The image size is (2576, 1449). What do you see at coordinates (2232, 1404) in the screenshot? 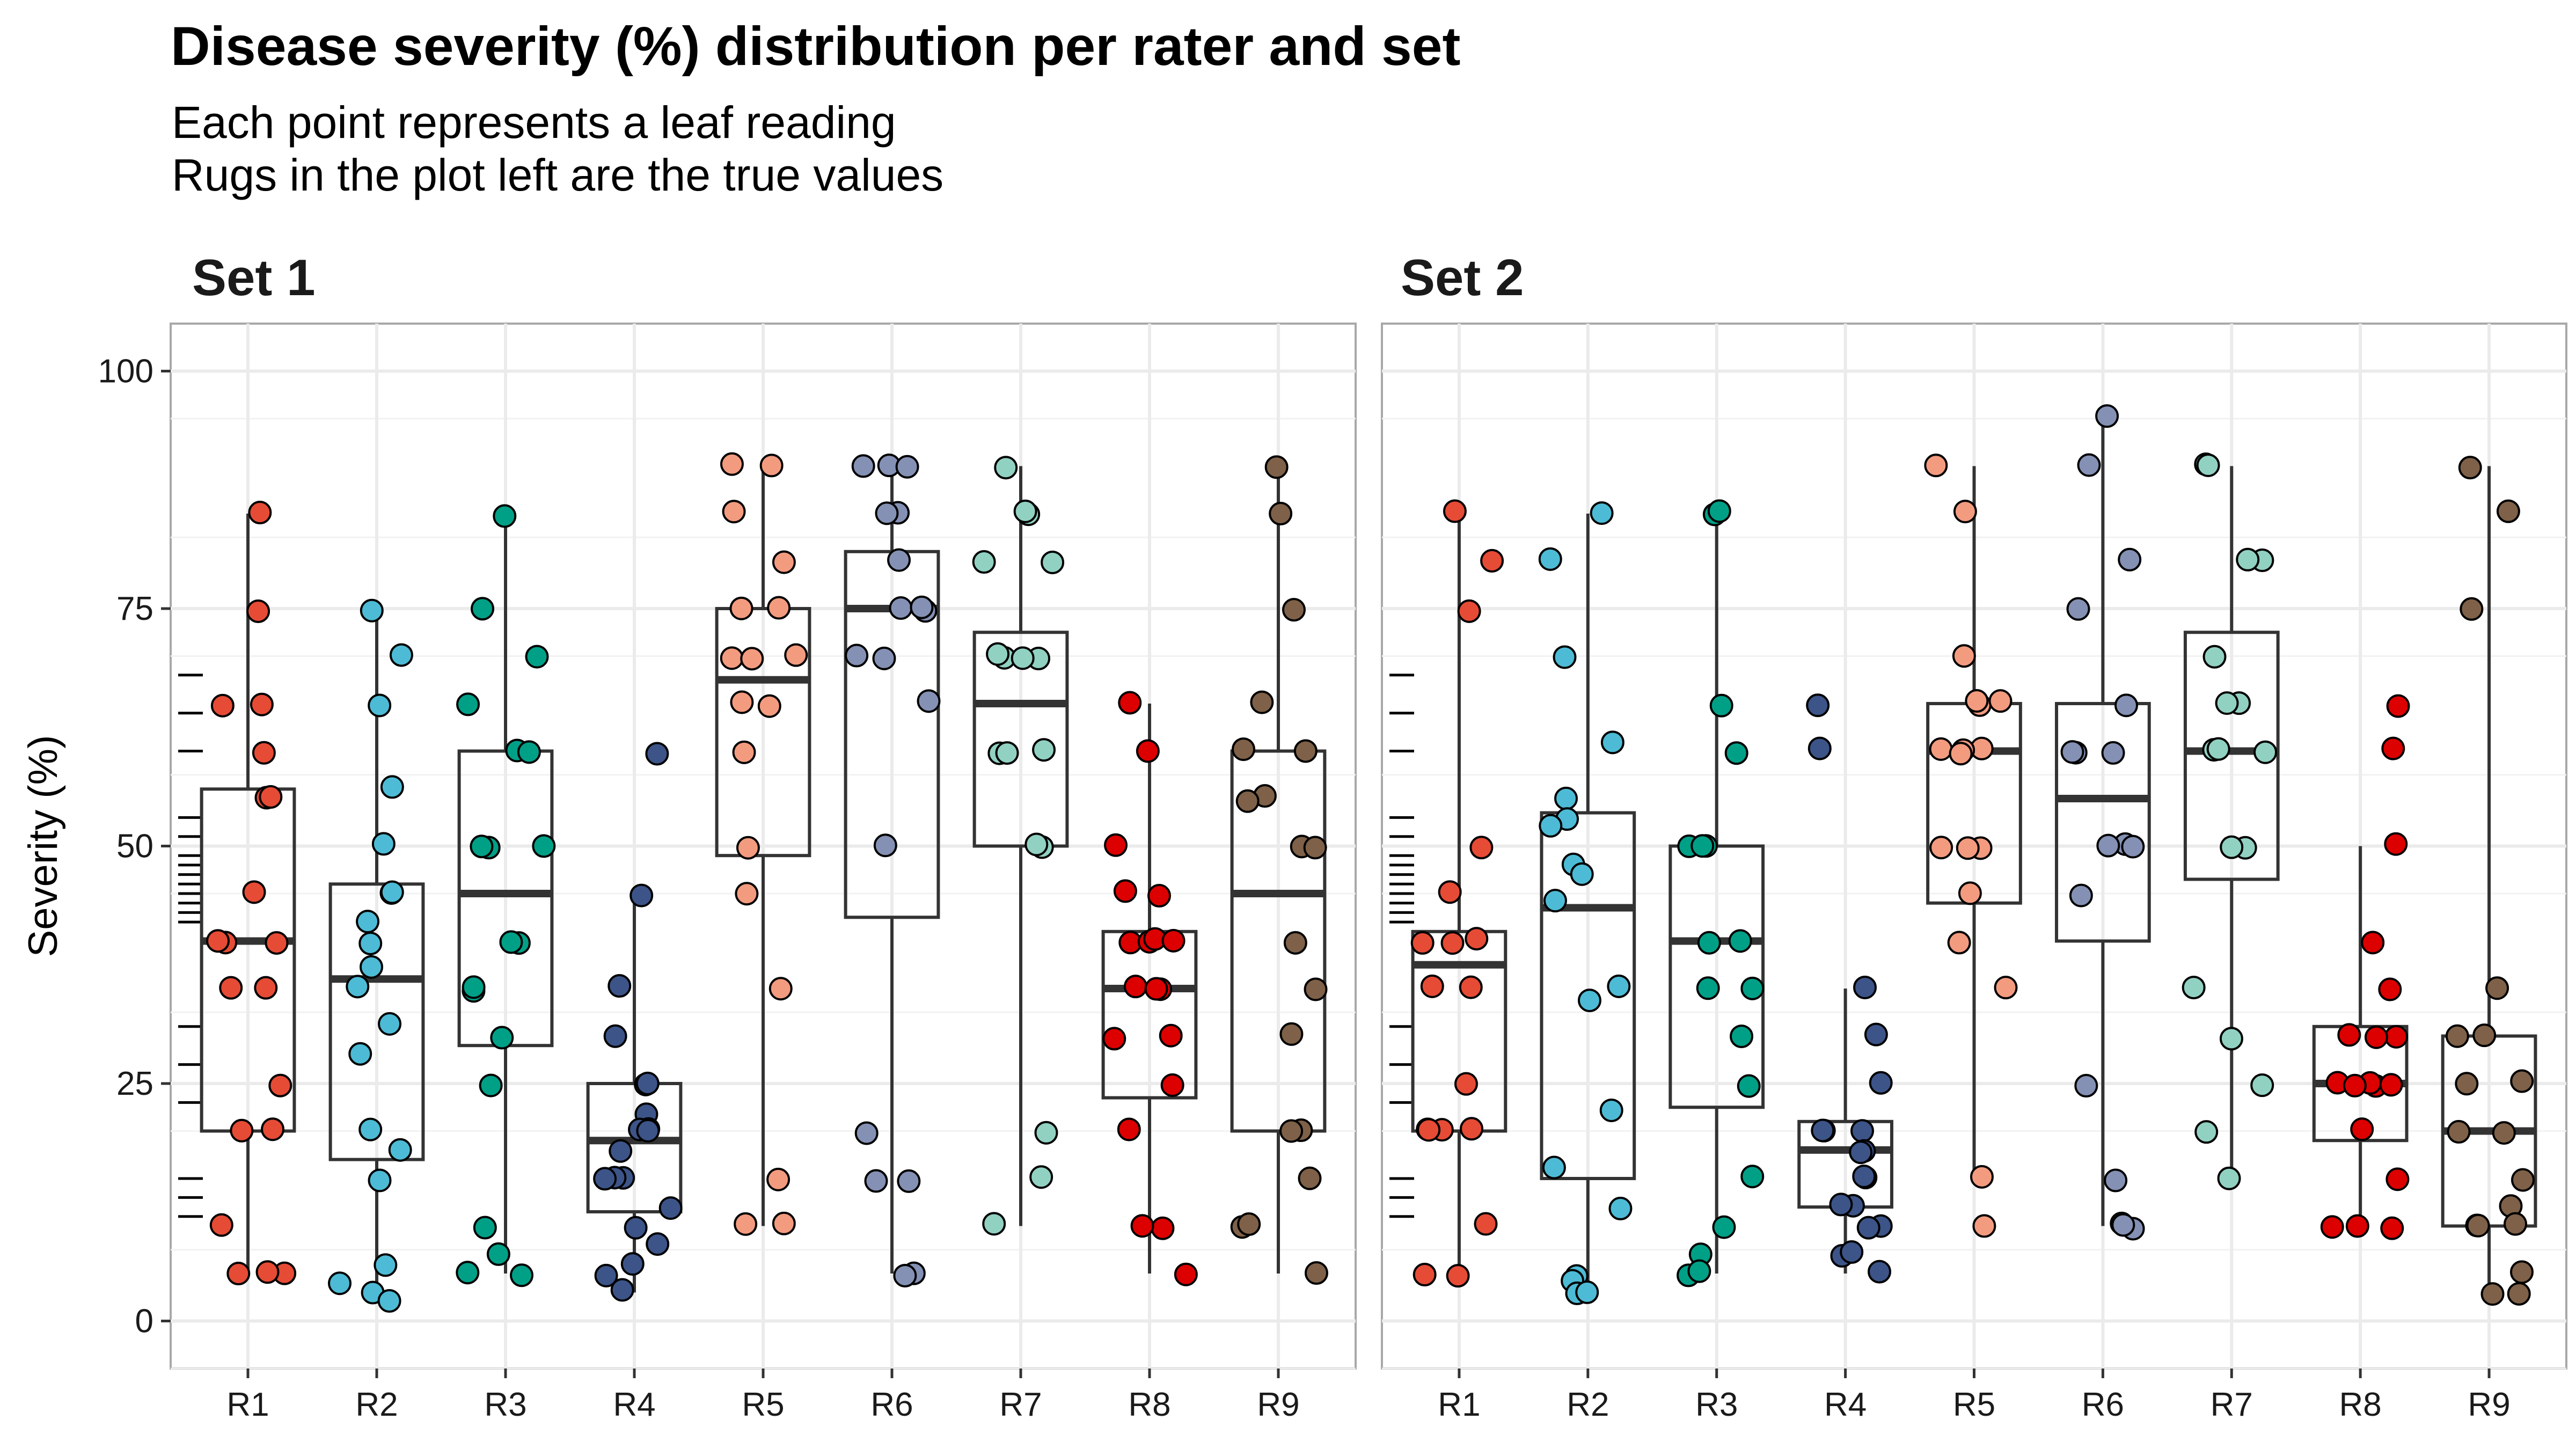
I see `x-tick-label: R7` at bounding box center [2232, 1404].